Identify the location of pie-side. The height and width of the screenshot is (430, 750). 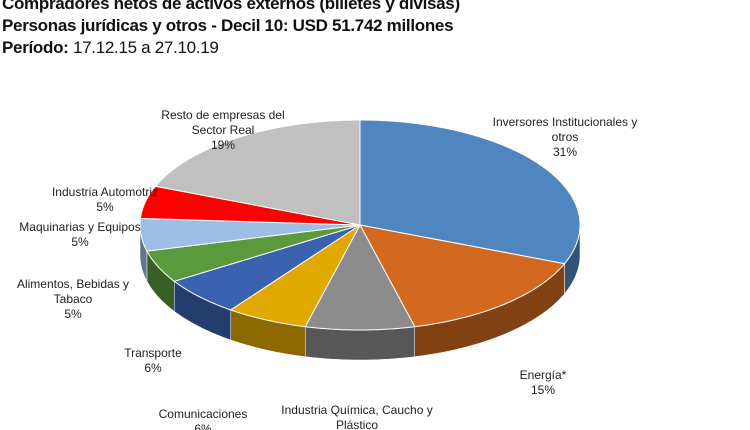
(360, 343).